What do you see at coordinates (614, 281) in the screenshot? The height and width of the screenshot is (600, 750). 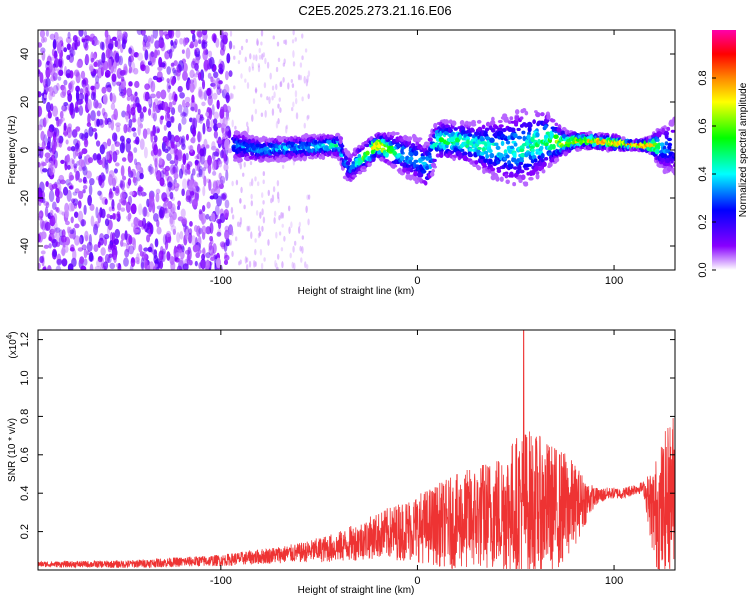 I see `x-tick-label: 100` at bounding box center [614, 281].